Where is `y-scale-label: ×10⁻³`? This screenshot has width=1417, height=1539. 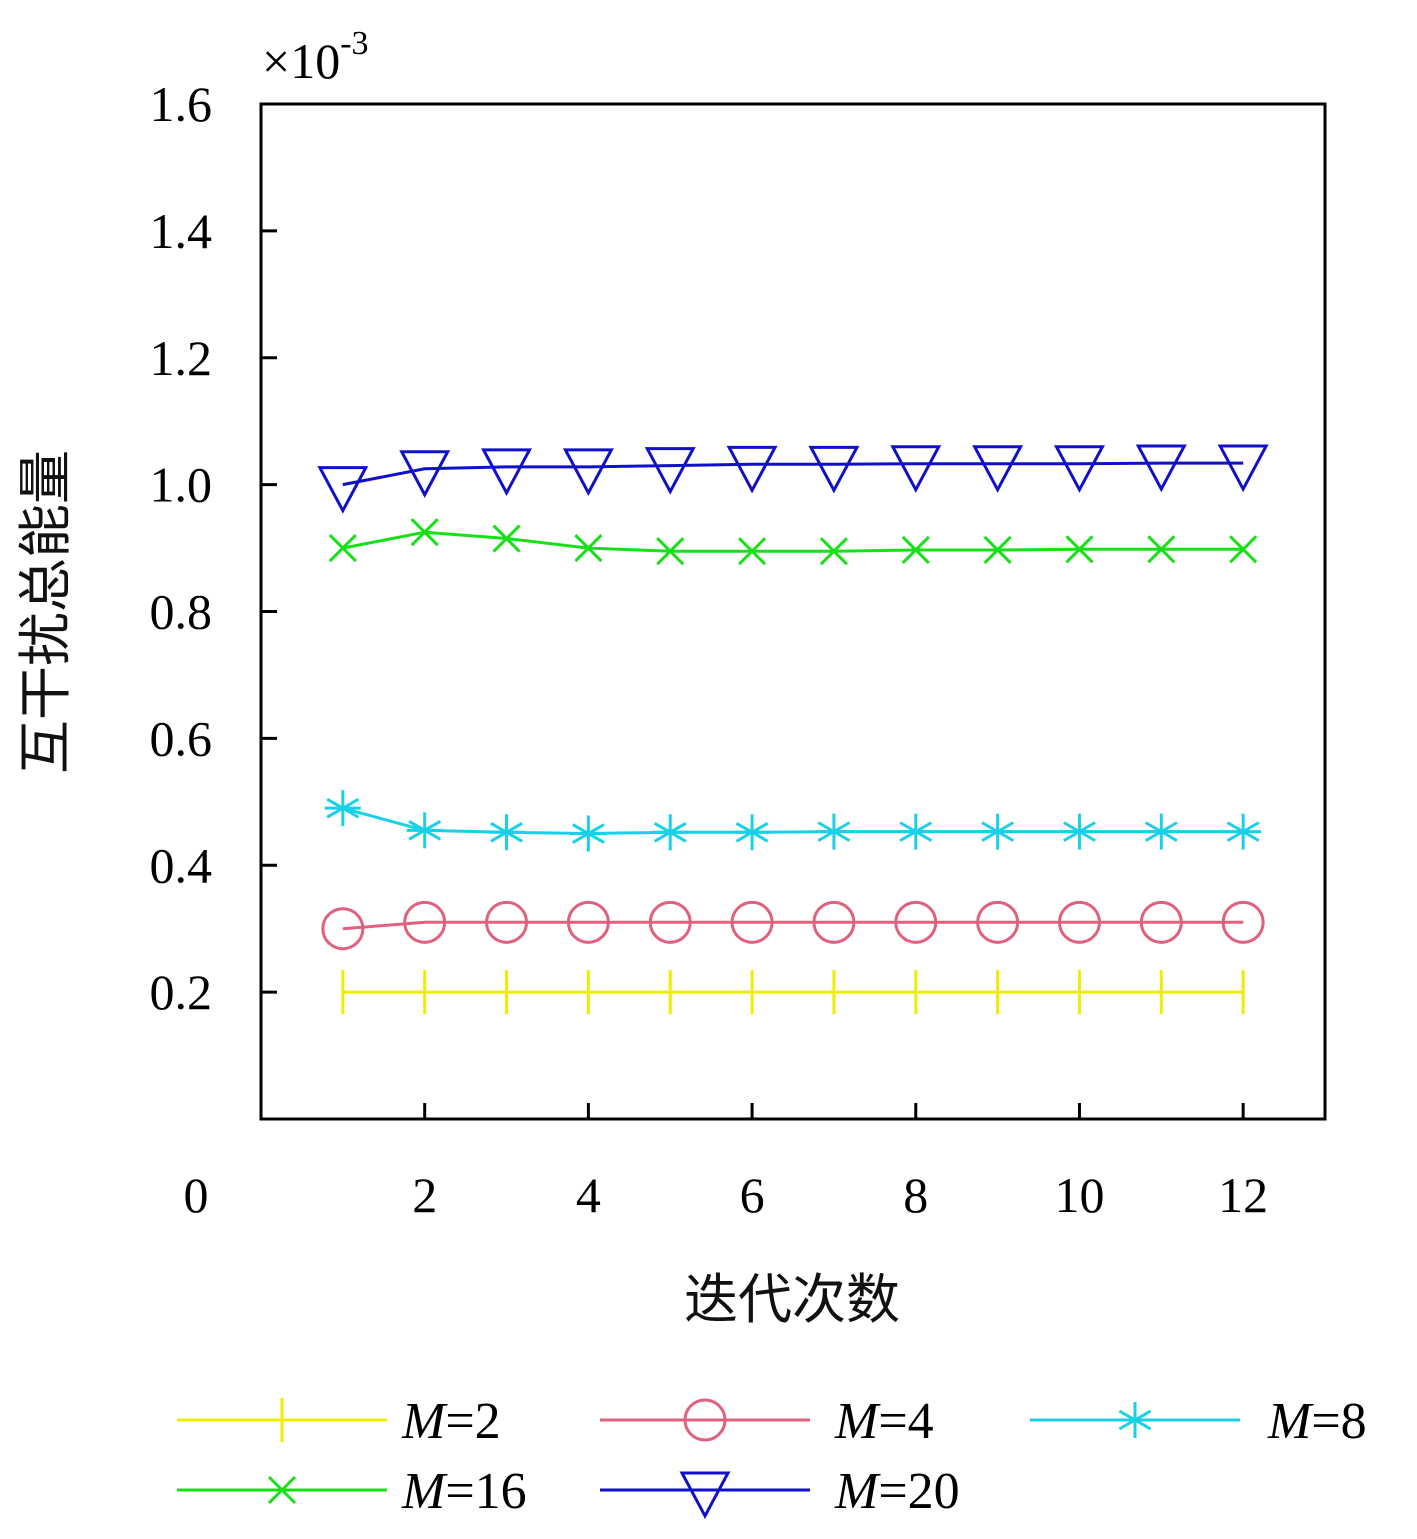 y-scale-label: ×10⁻³ is located at coordinates (315, 57).